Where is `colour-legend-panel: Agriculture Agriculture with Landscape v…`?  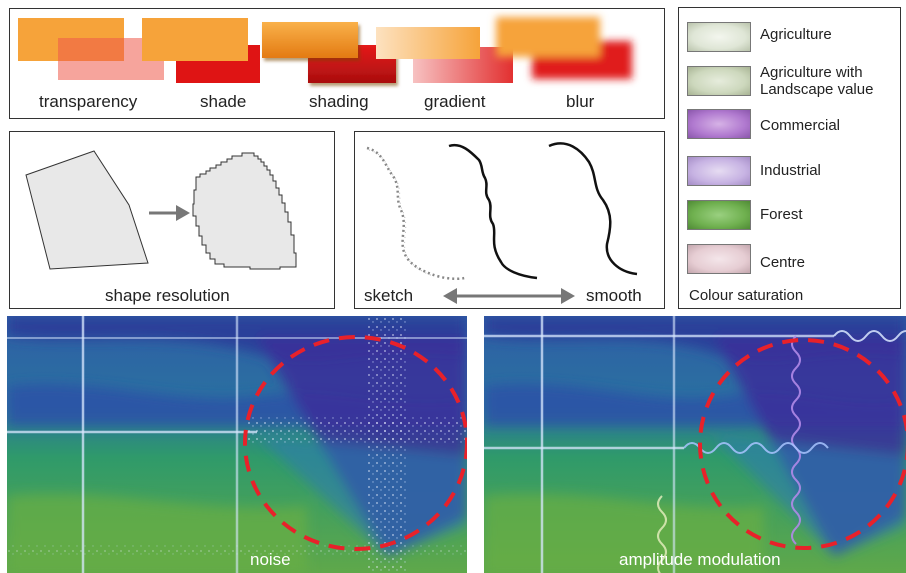 colour-legend-panel: Agriculture Agriculture with Landscape v… is located at coordinates (789, 158).